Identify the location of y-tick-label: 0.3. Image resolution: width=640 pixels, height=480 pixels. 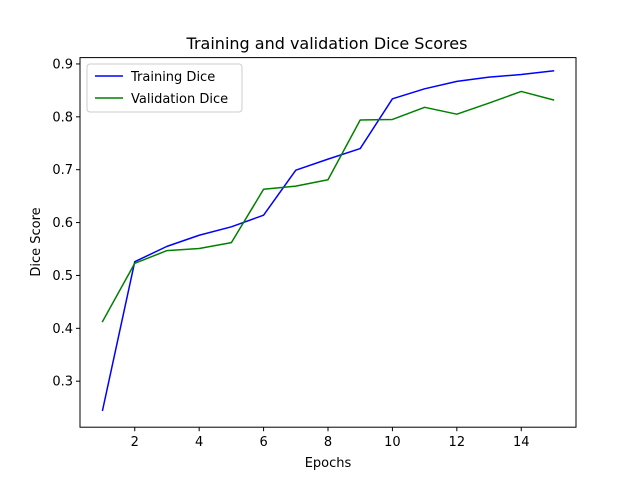
(62, 382).